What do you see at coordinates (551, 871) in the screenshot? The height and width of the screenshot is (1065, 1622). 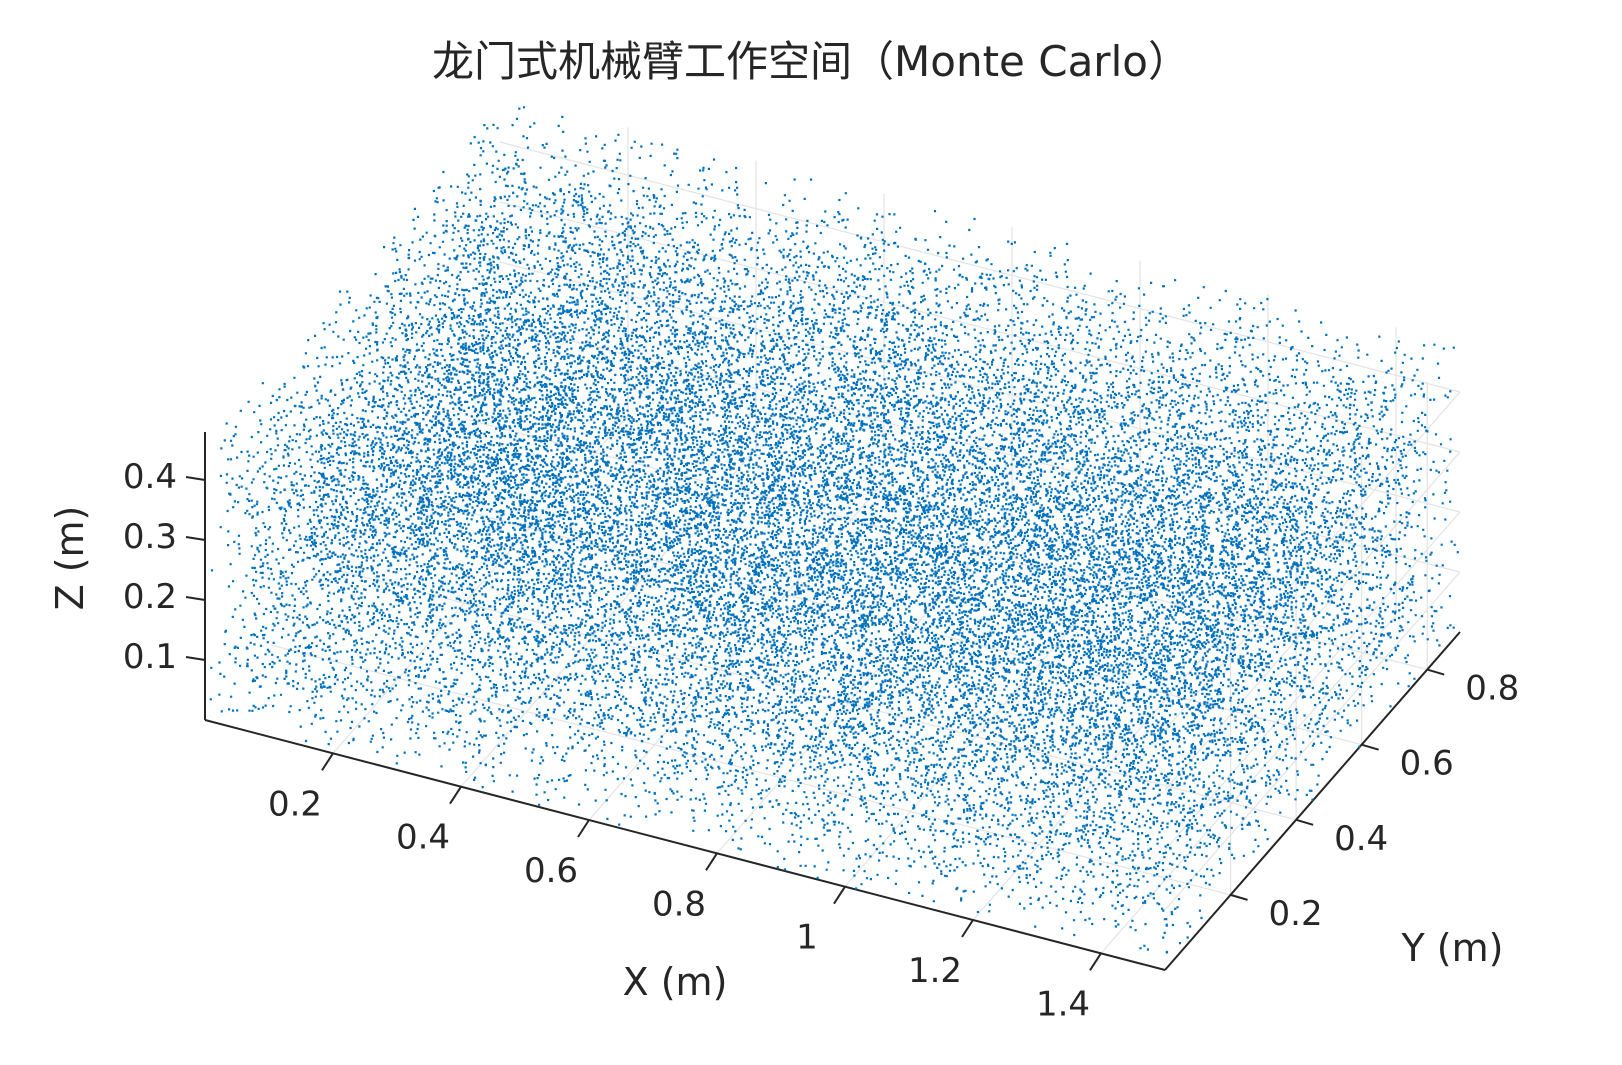 I see `x-tick-label: 0.6` at bounding box center [551, 871].